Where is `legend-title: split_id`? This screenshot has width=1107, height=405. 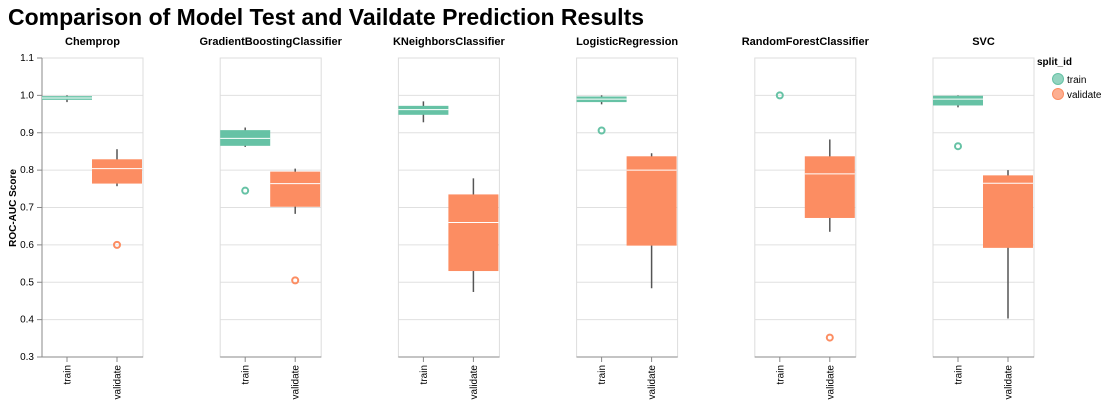 legend-title: split_id is located at coordinates (1054, 62).